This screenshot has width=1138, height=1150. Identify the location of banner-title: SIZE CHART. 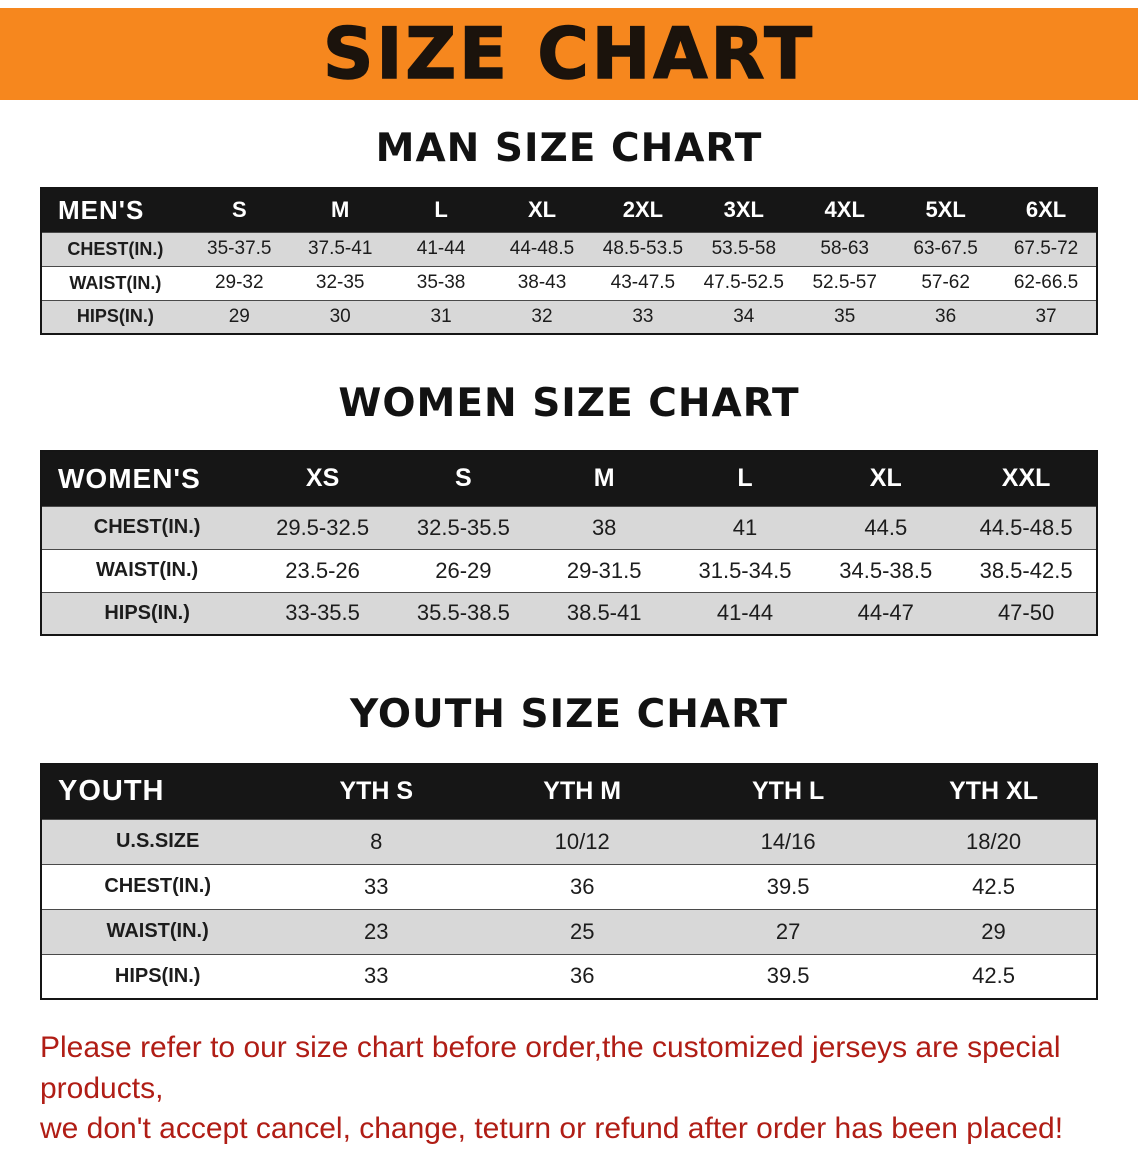
(569, 54).